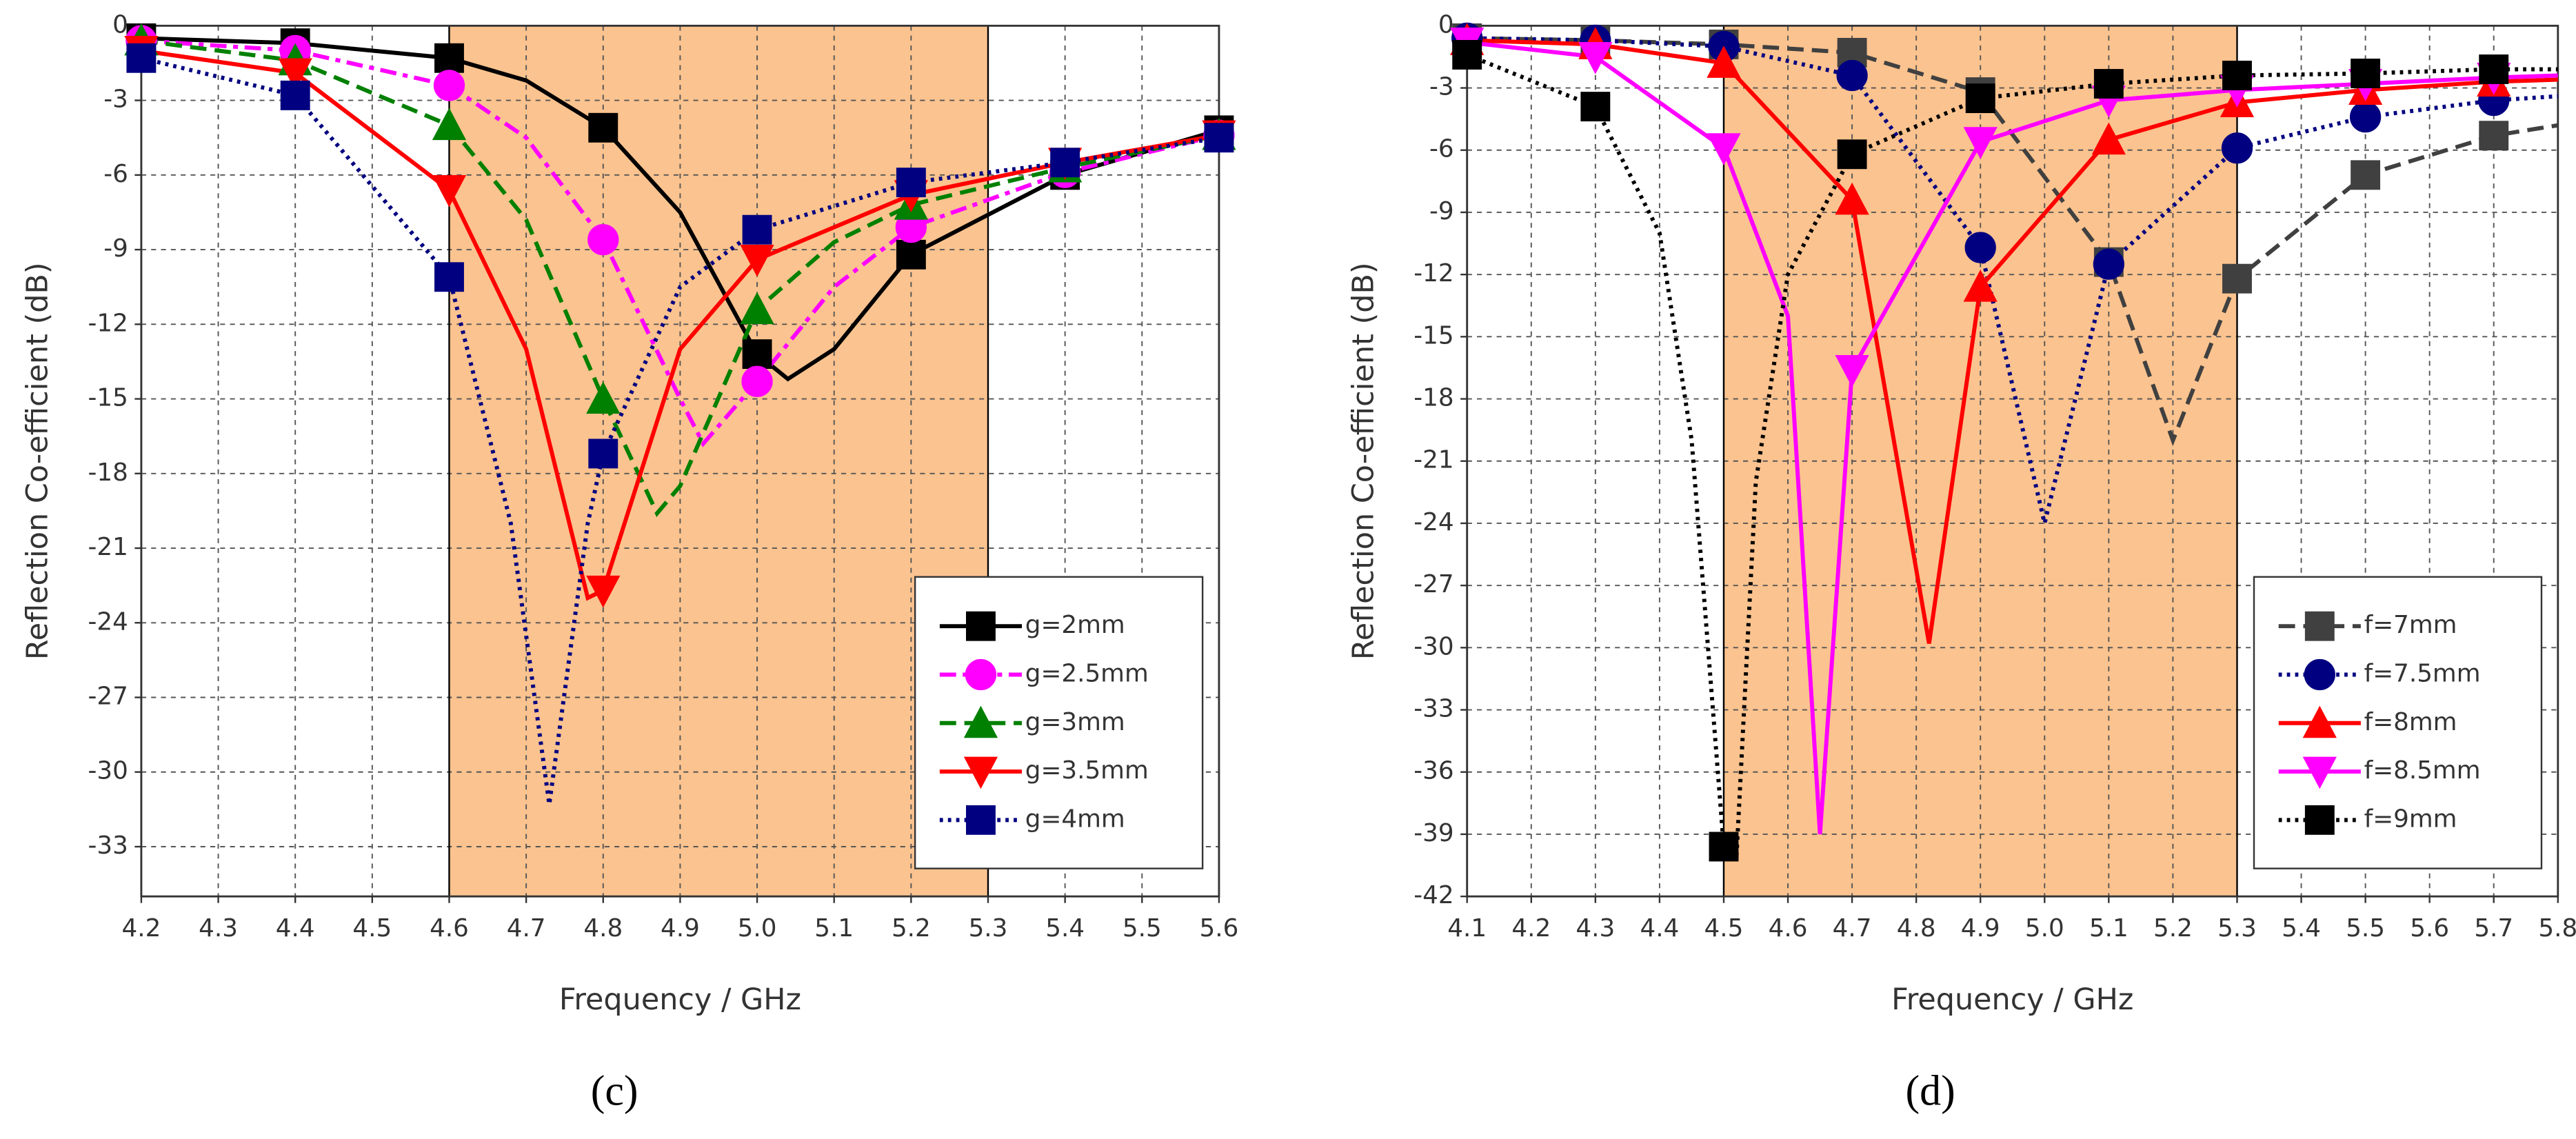 The image size is (2576, 1139). Describe the element at coordinates (1087, 673) in the screenshot. I see `legend-label: g=2.5mm` at that location.